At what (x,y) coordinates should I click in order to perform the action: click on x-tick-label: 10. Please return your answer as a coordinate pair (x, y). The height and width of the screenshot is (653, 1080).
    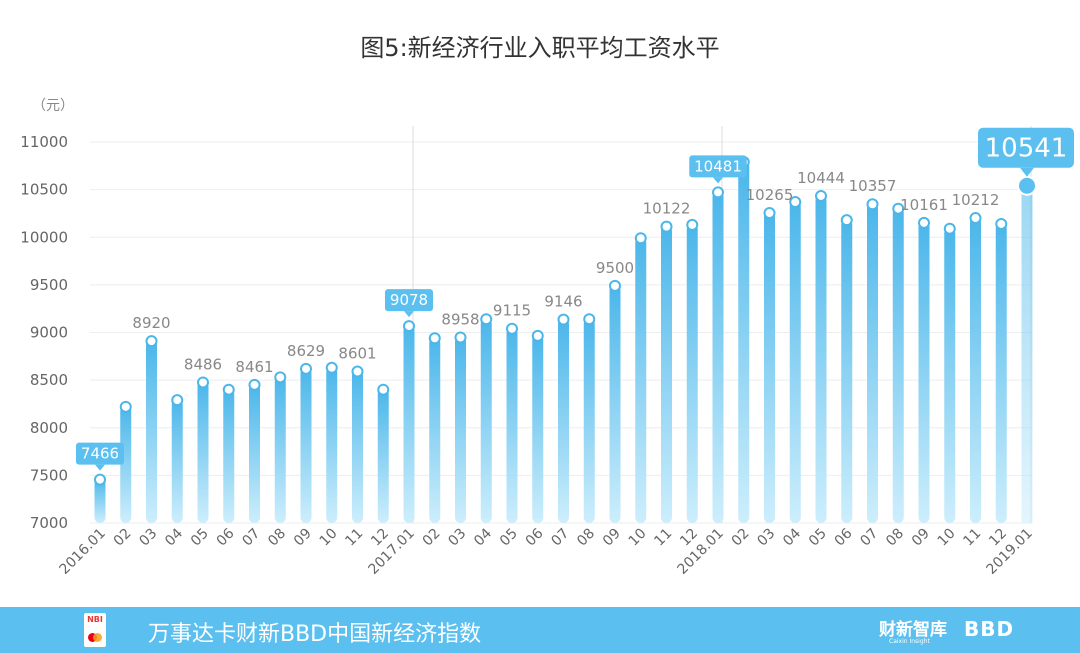
    Looking at the image, I should click on (947, 538).